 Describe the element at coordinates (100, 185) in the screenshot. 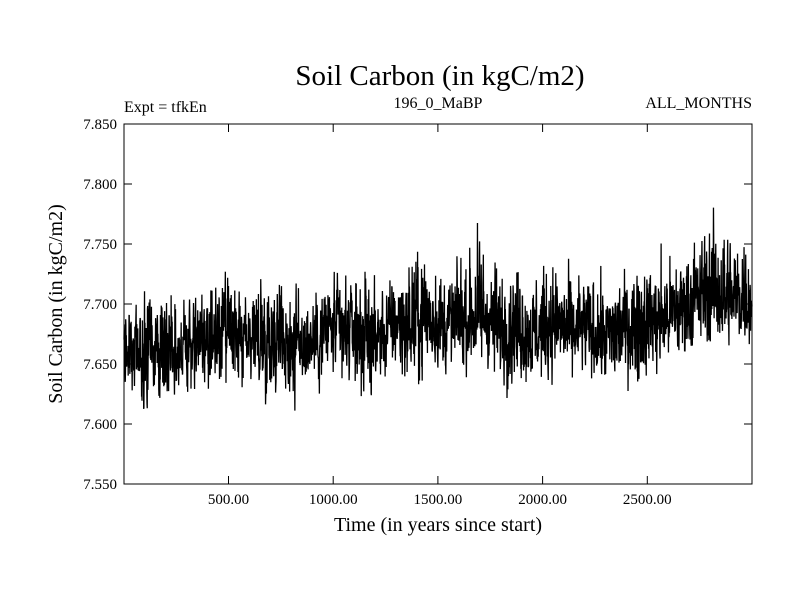

I see `y-tick-label: 7.800` at that location.